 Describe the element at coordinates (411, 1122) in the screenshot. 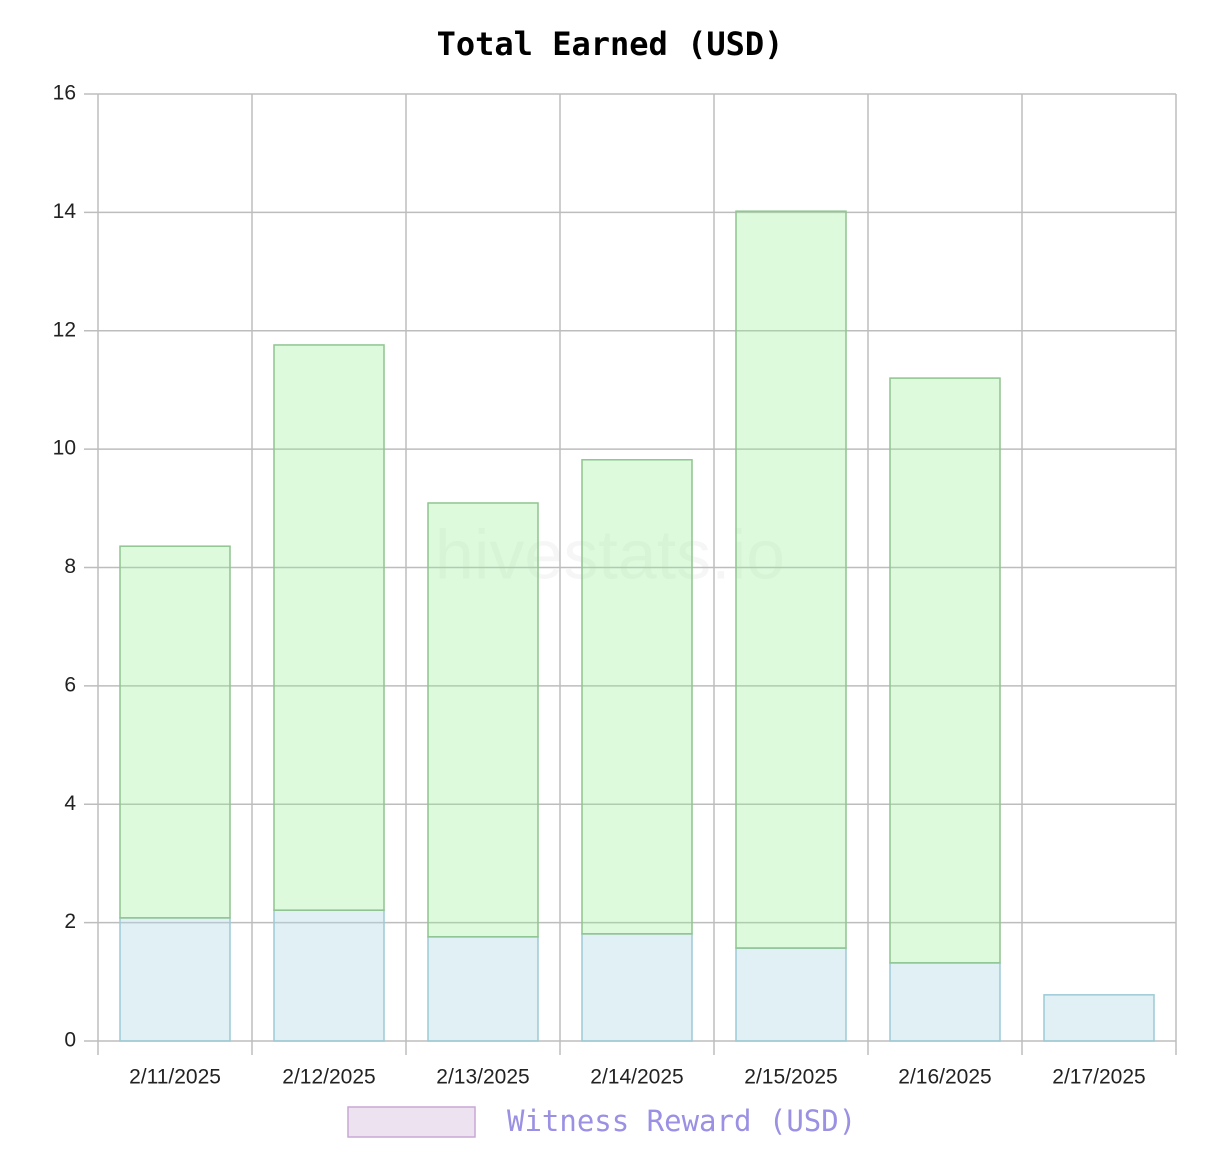

I see `legend-swatch` at that location.